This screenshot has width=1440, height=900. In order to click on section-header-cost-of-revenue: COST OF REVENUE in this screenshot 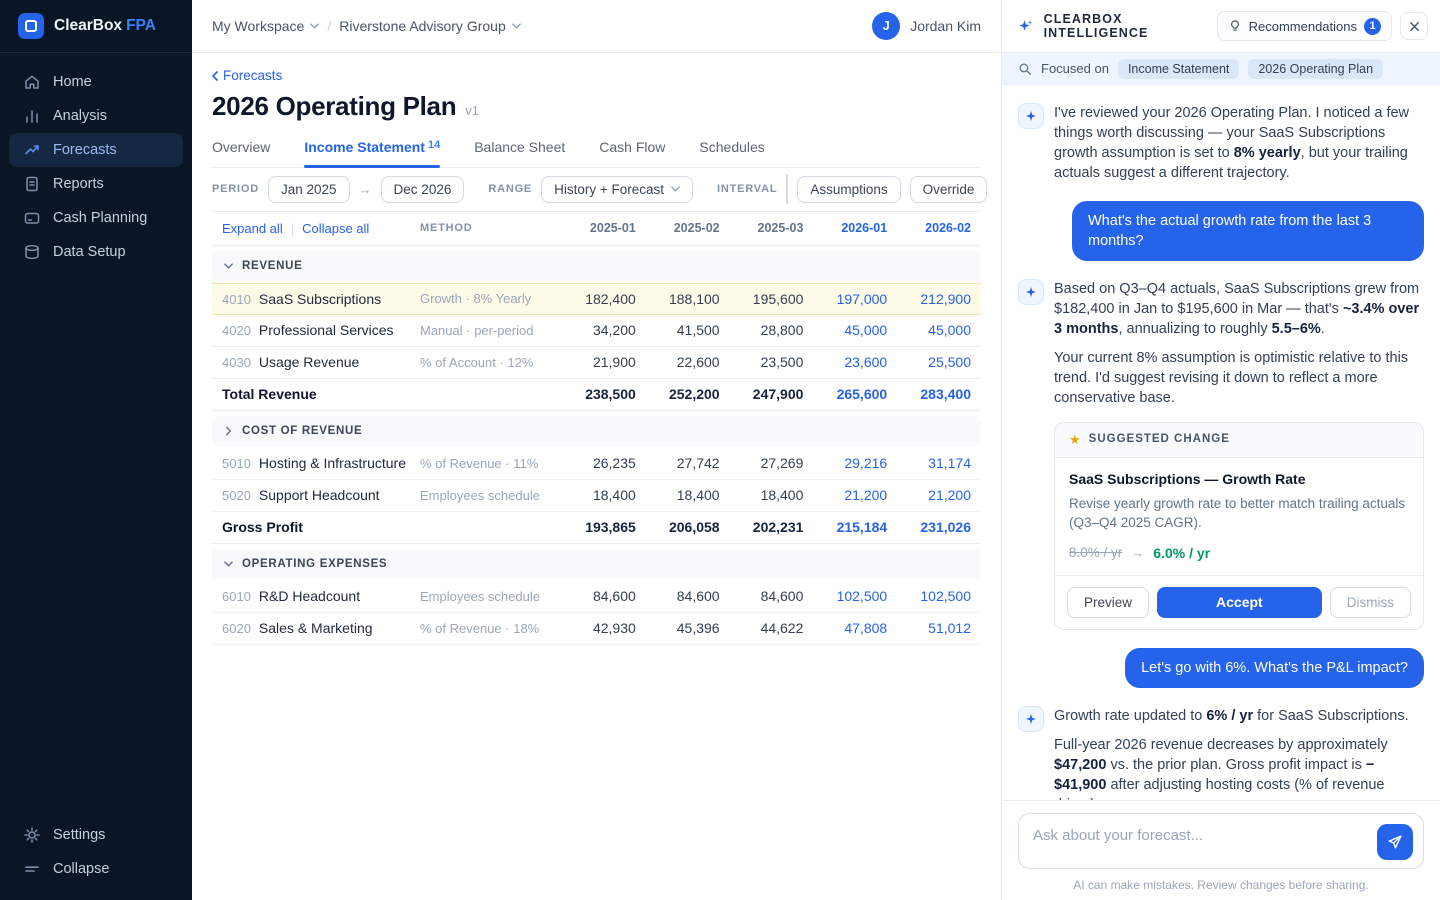, I will do `click(596, 430)`.